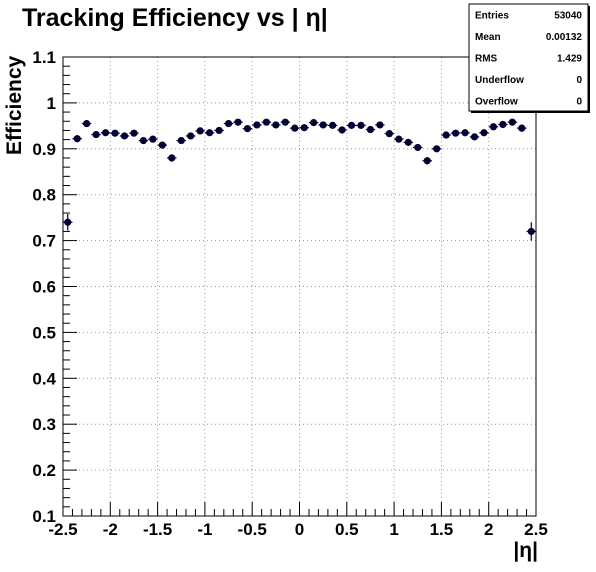 The image size is (596, 572). What do you see at coordinates (51, 103) in the screenshot?
I see `y-tick-label: 1` at bounding box center [51, 103].